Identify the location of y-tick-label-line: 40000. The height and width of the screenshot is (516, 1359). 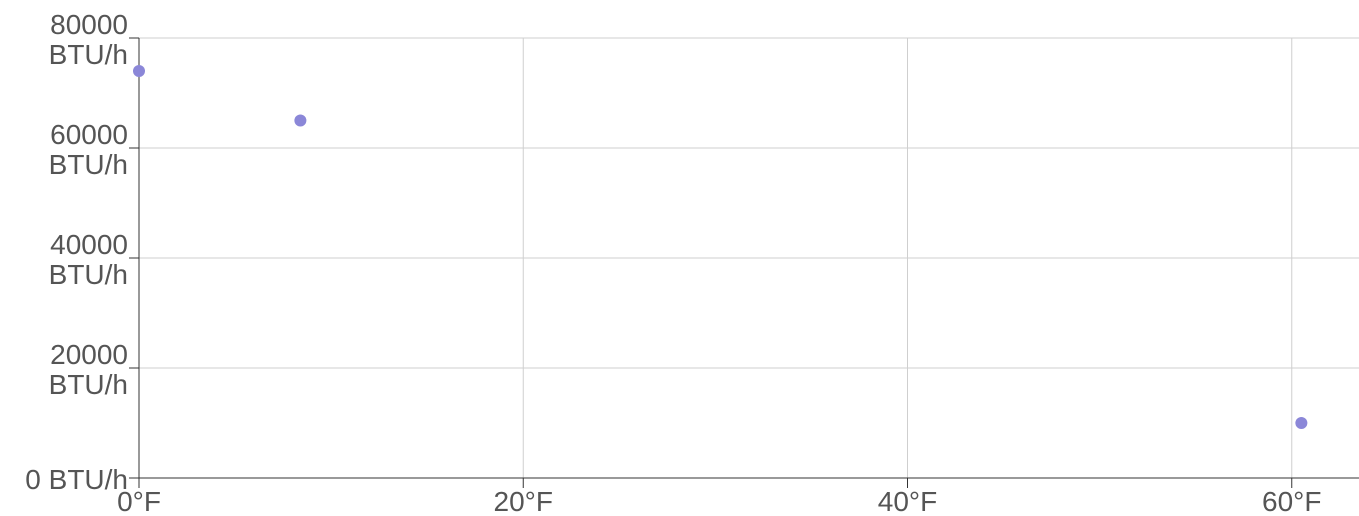
(89, 244).